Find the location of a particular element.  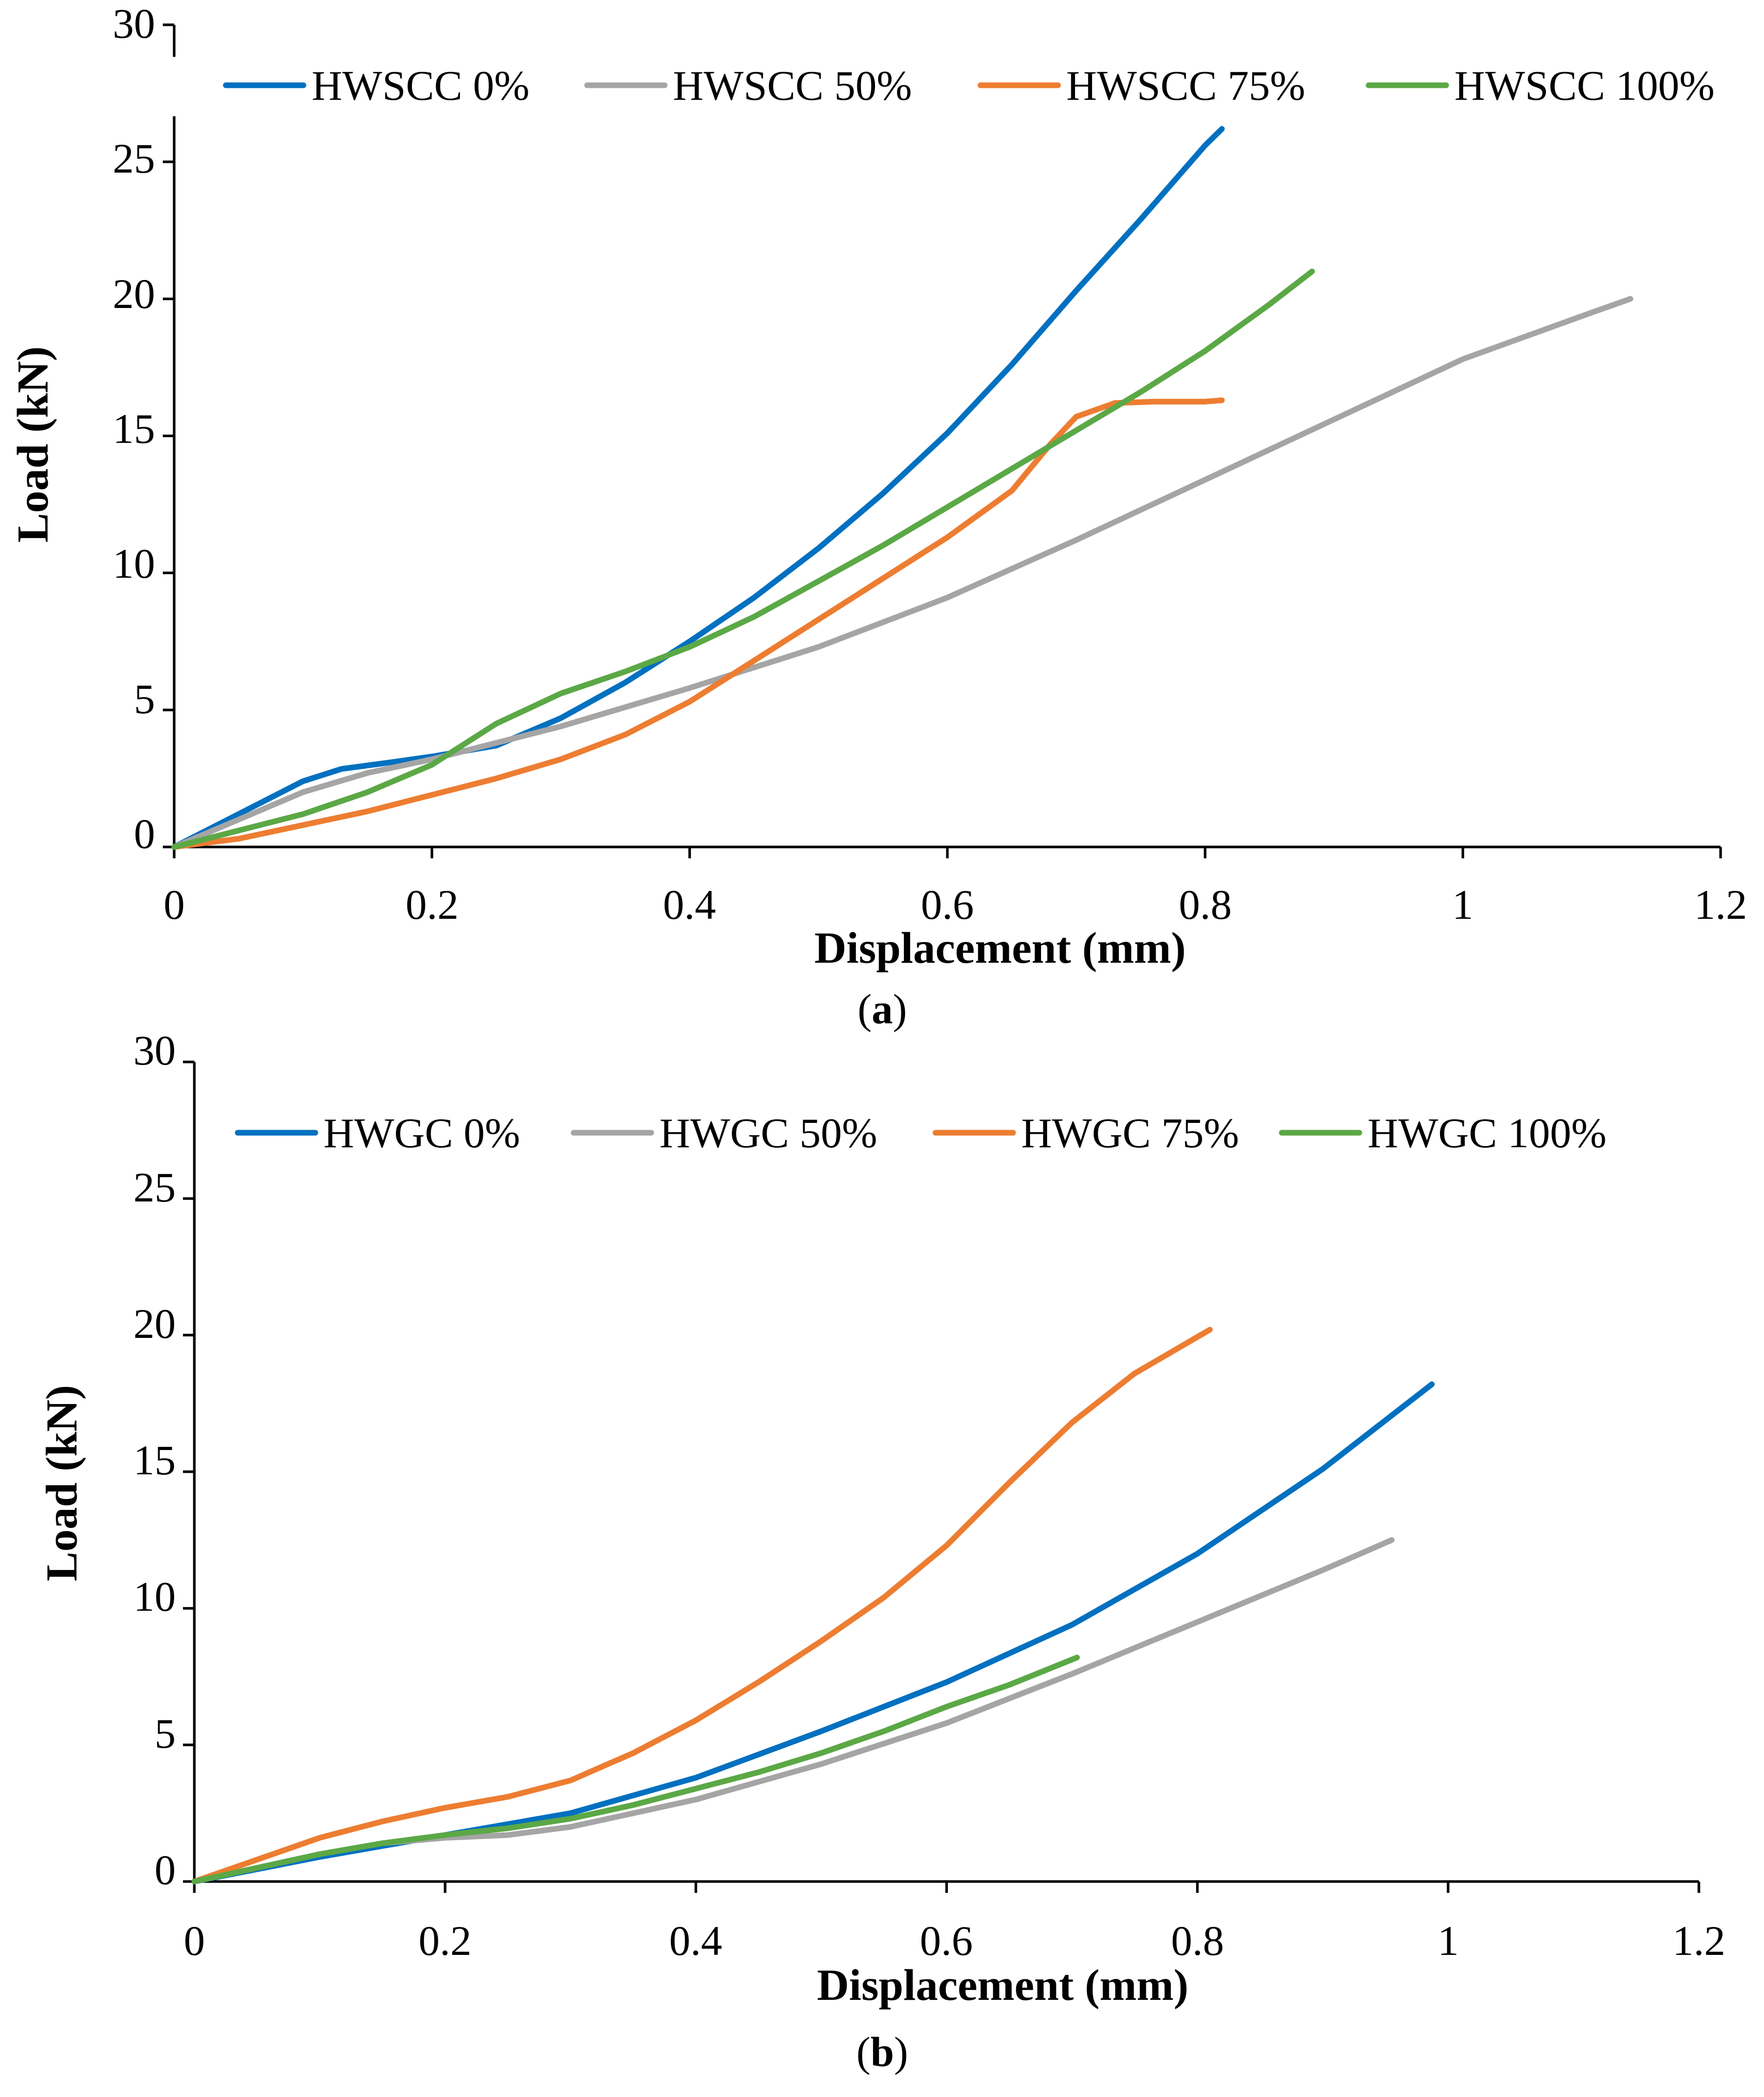

legend-label: HWGC 75% is located at coordinates (1130, 1133).